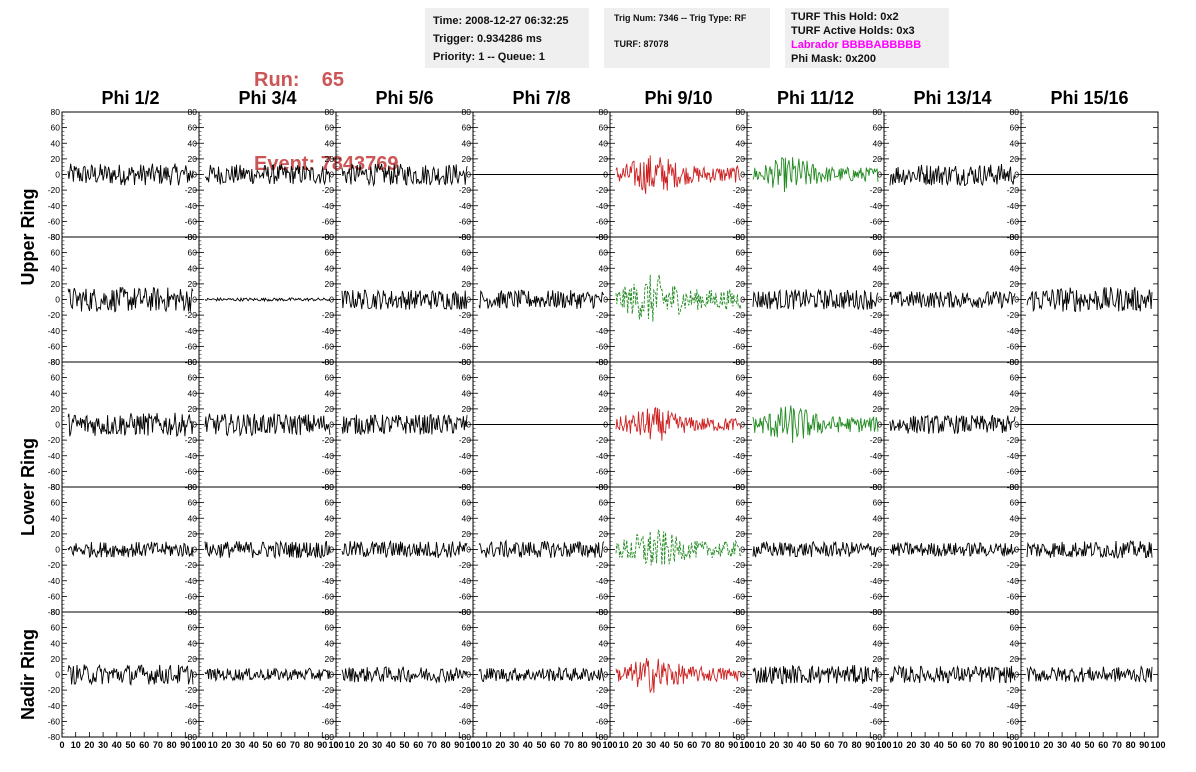  What do you see at coordinates (226, 745) in the screenshot?
I see `x-tick-label: 20` at bounding box center [226, 745].